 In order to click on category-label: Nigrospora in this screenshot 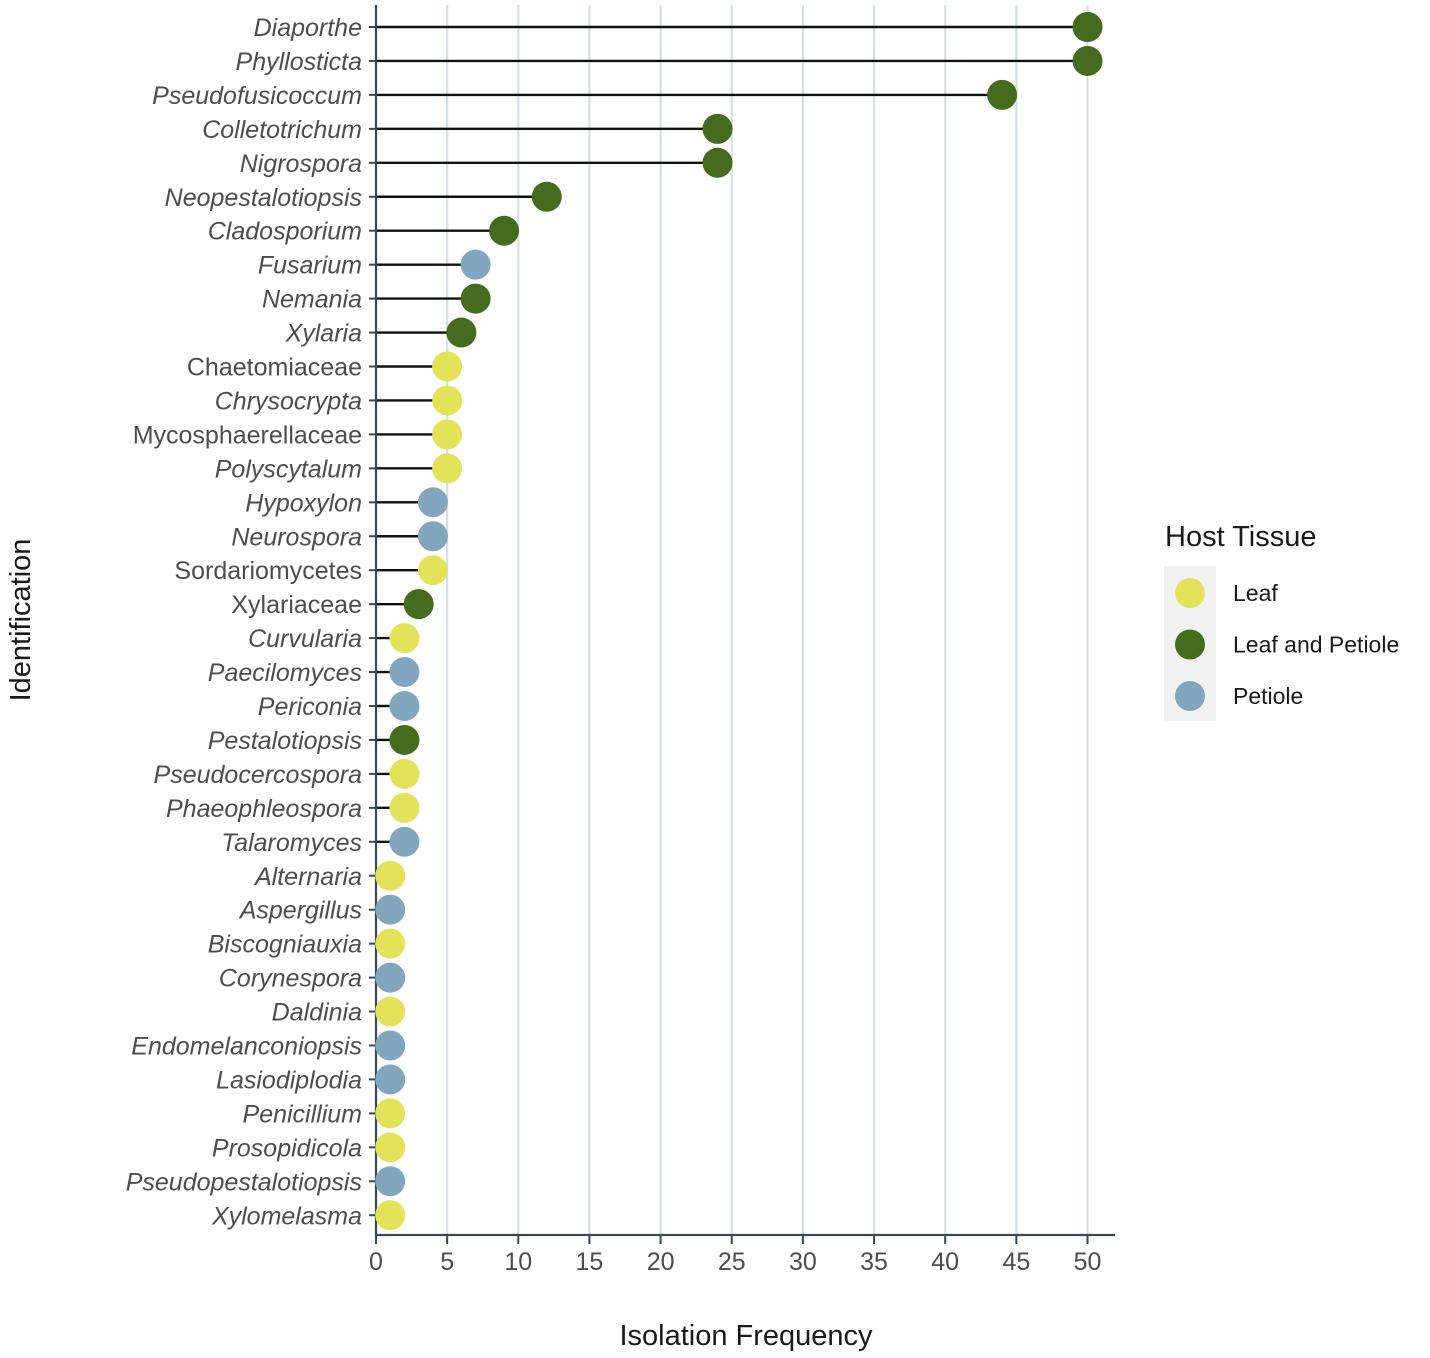, I will do `click(301, 164)`.